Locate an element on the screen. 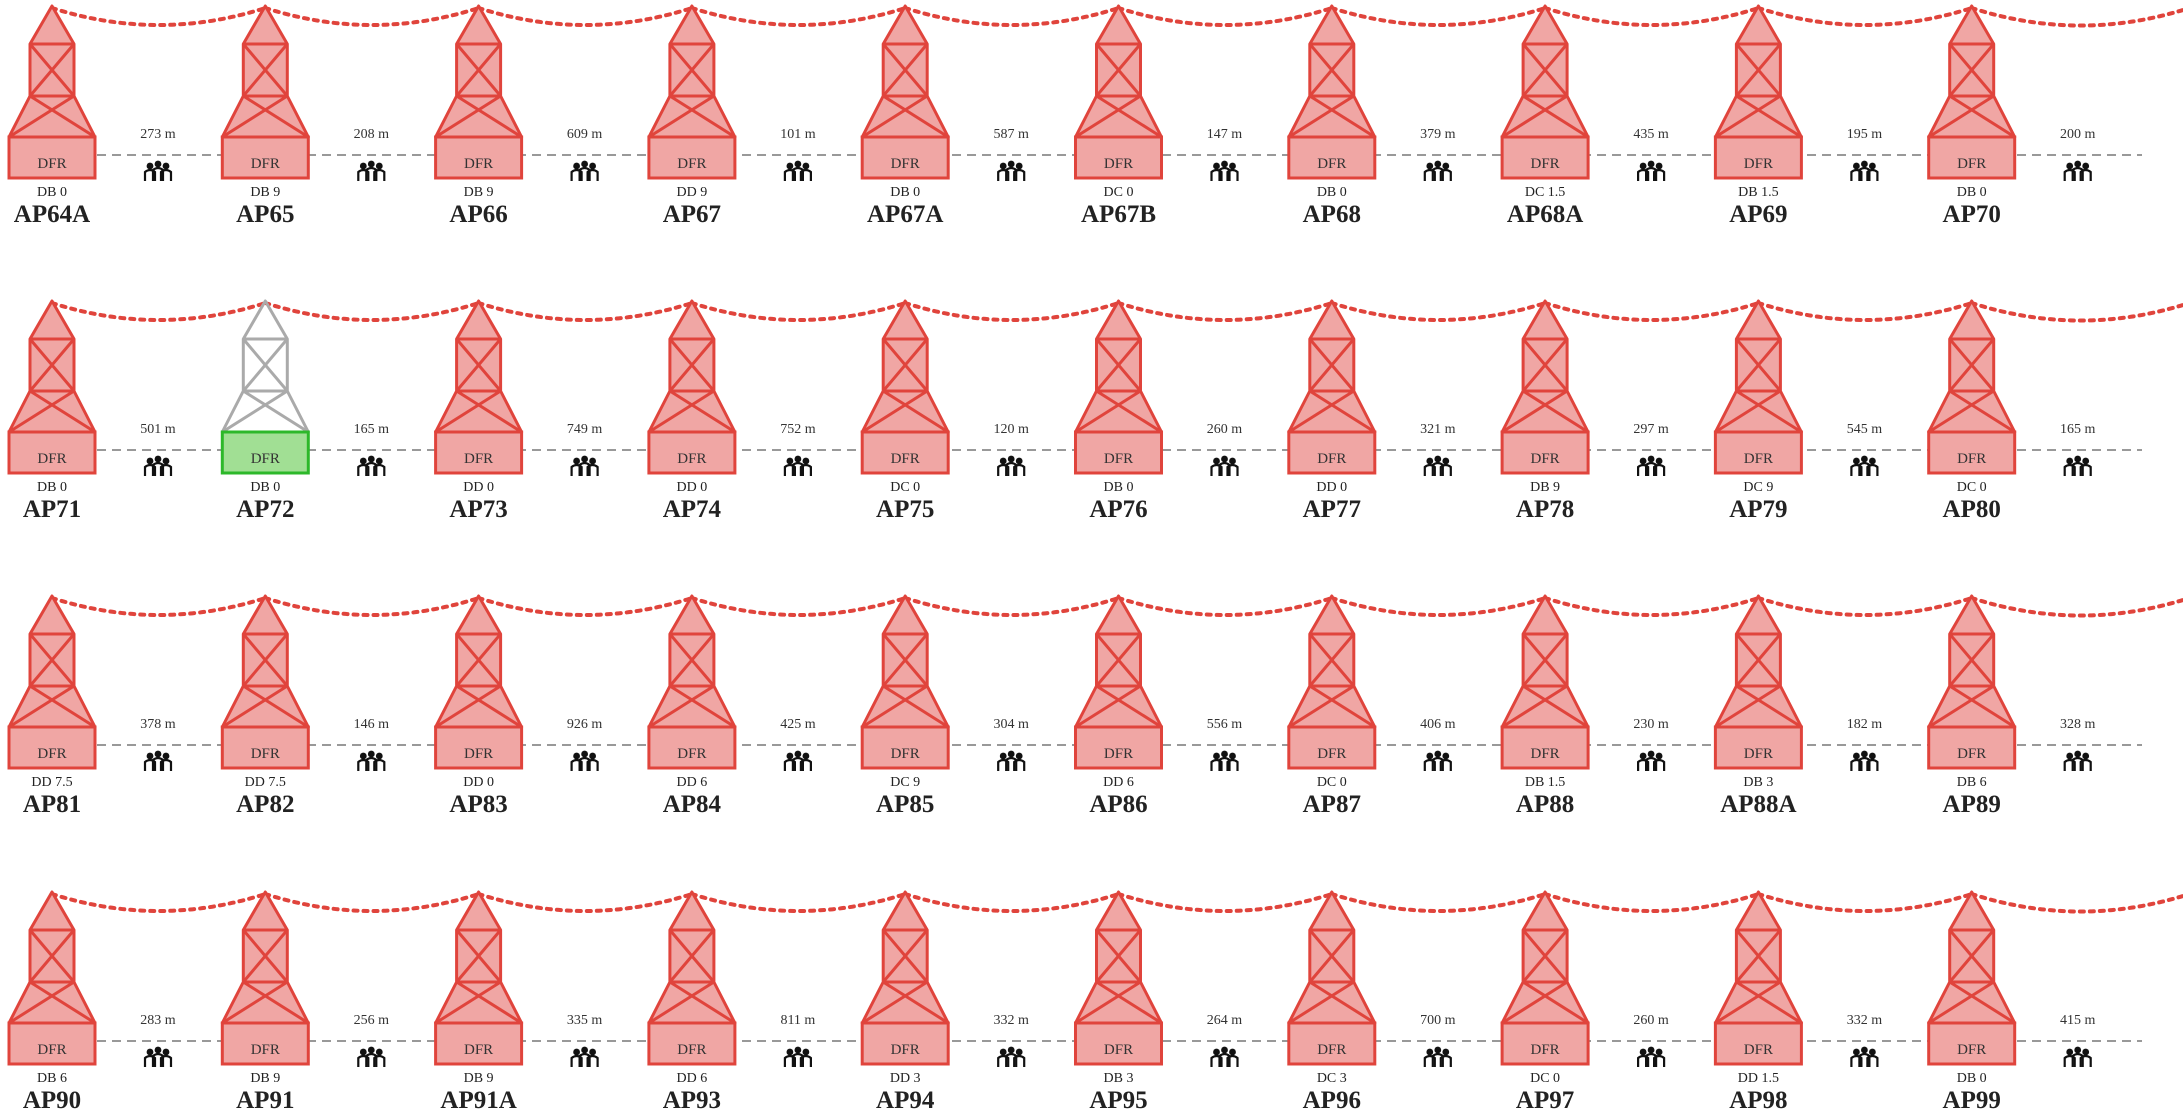 This screenshot has width=2183, height=1114. span-distance: 208 m is located at coordinates (372, 134).